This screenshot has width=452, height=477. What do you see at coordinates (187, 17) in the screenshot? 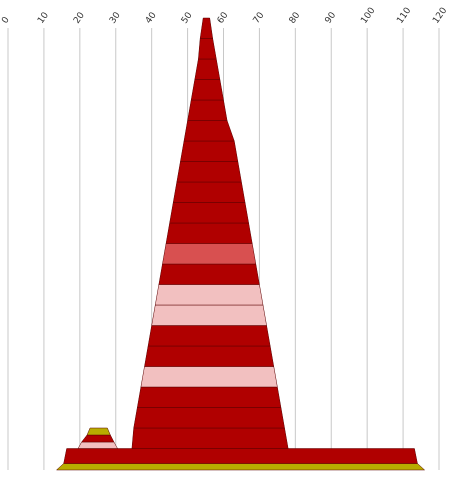
I see `x-tick-label-50: 50` at bounding box center [187, 17].